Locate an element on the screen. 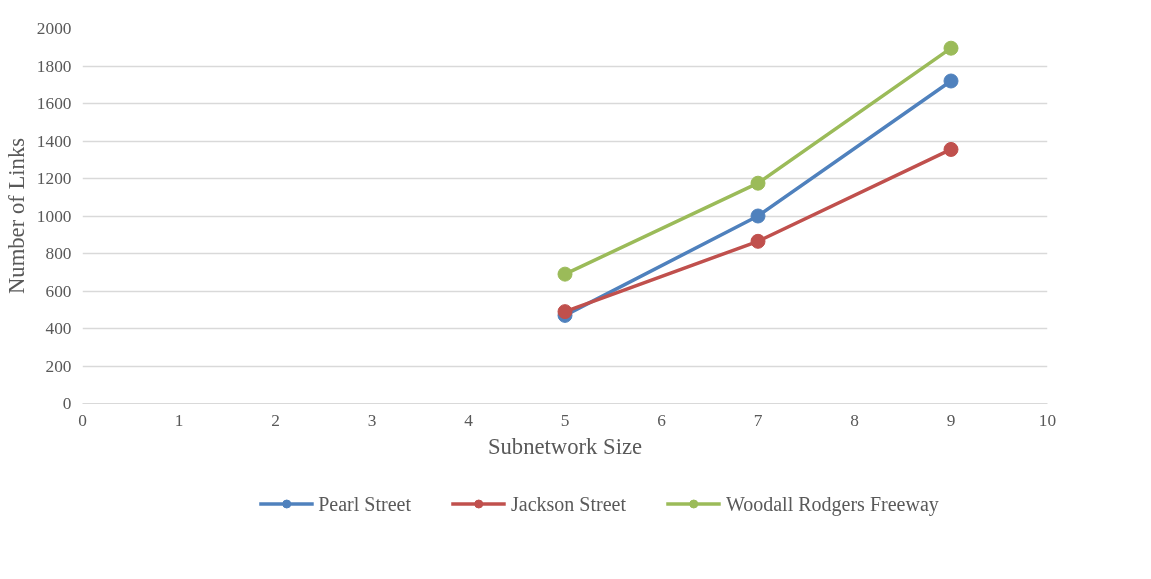  x-tick-label: 2 is located at coordinates (275, 420).